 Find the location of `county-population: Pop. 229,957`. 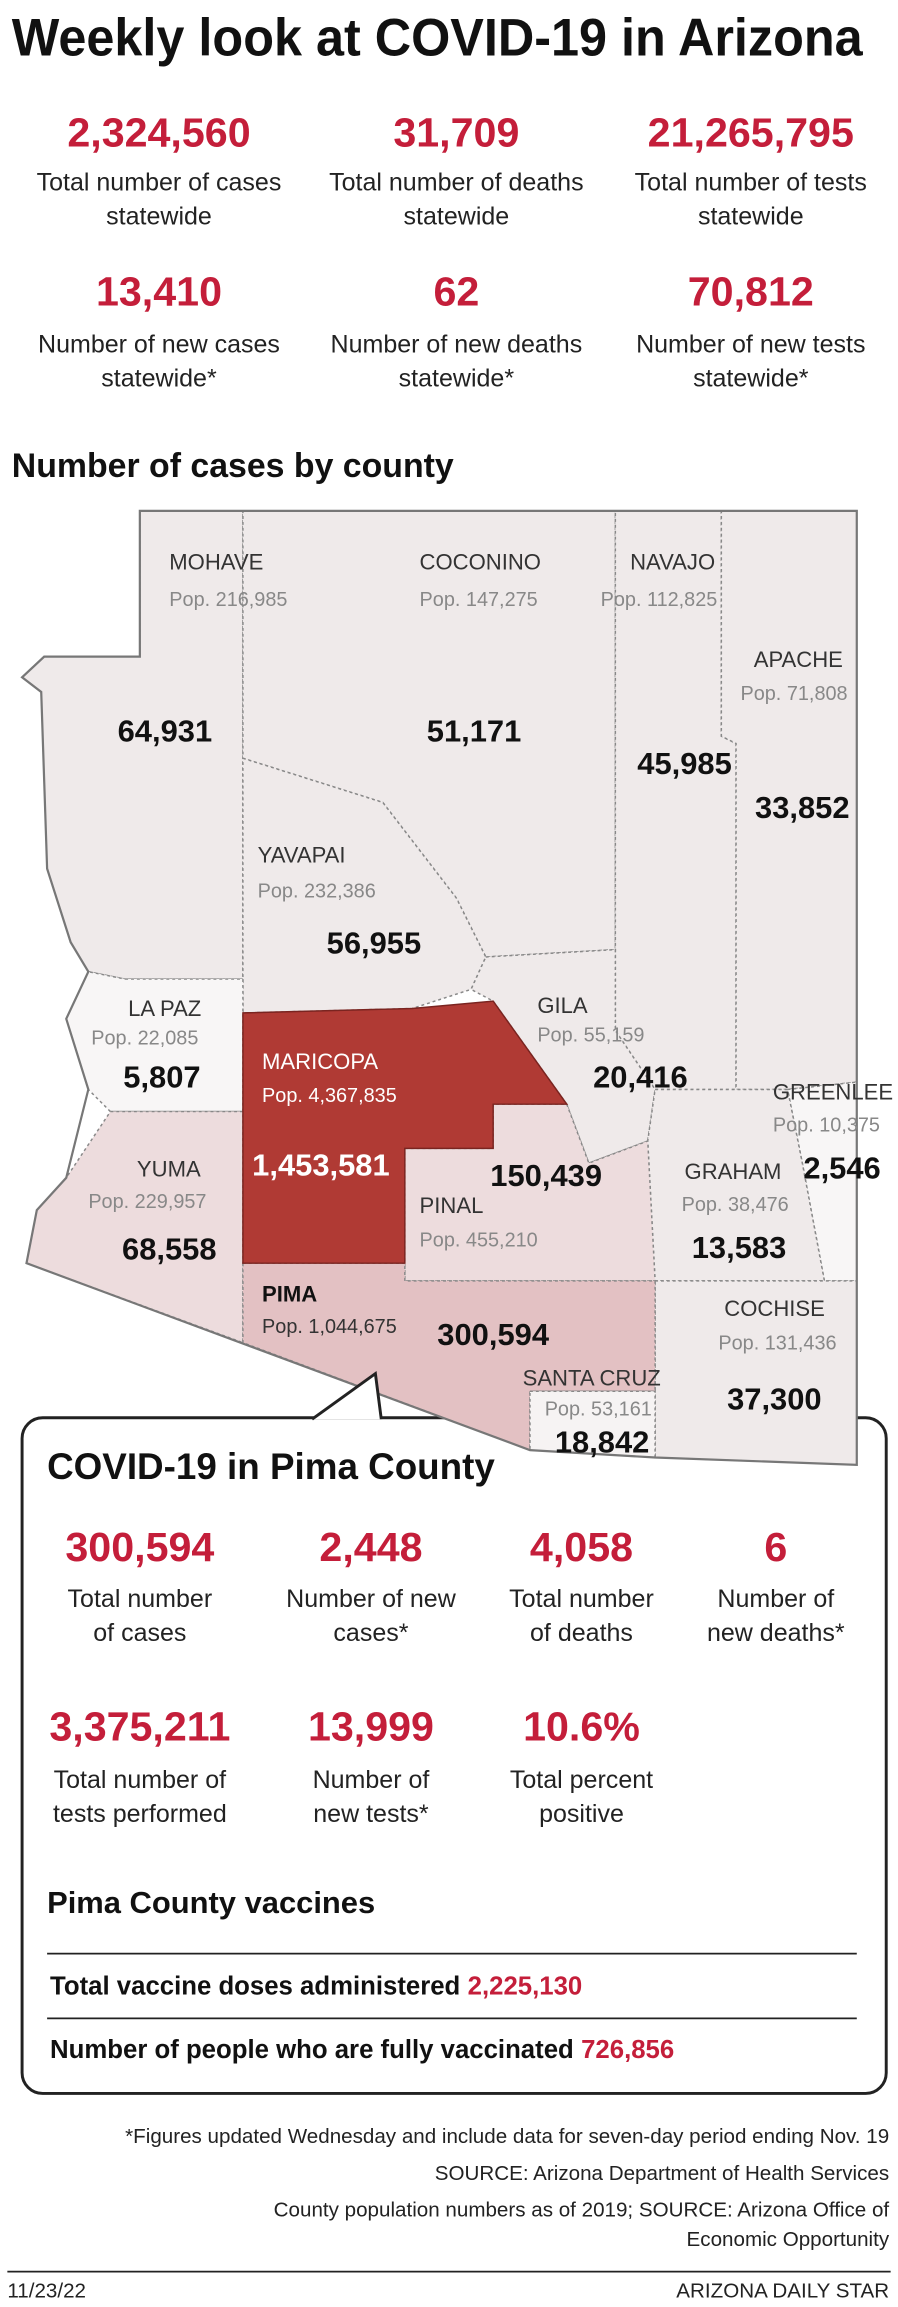

county-population: Pop. 229,957 is located at coordinates (147, 1202).